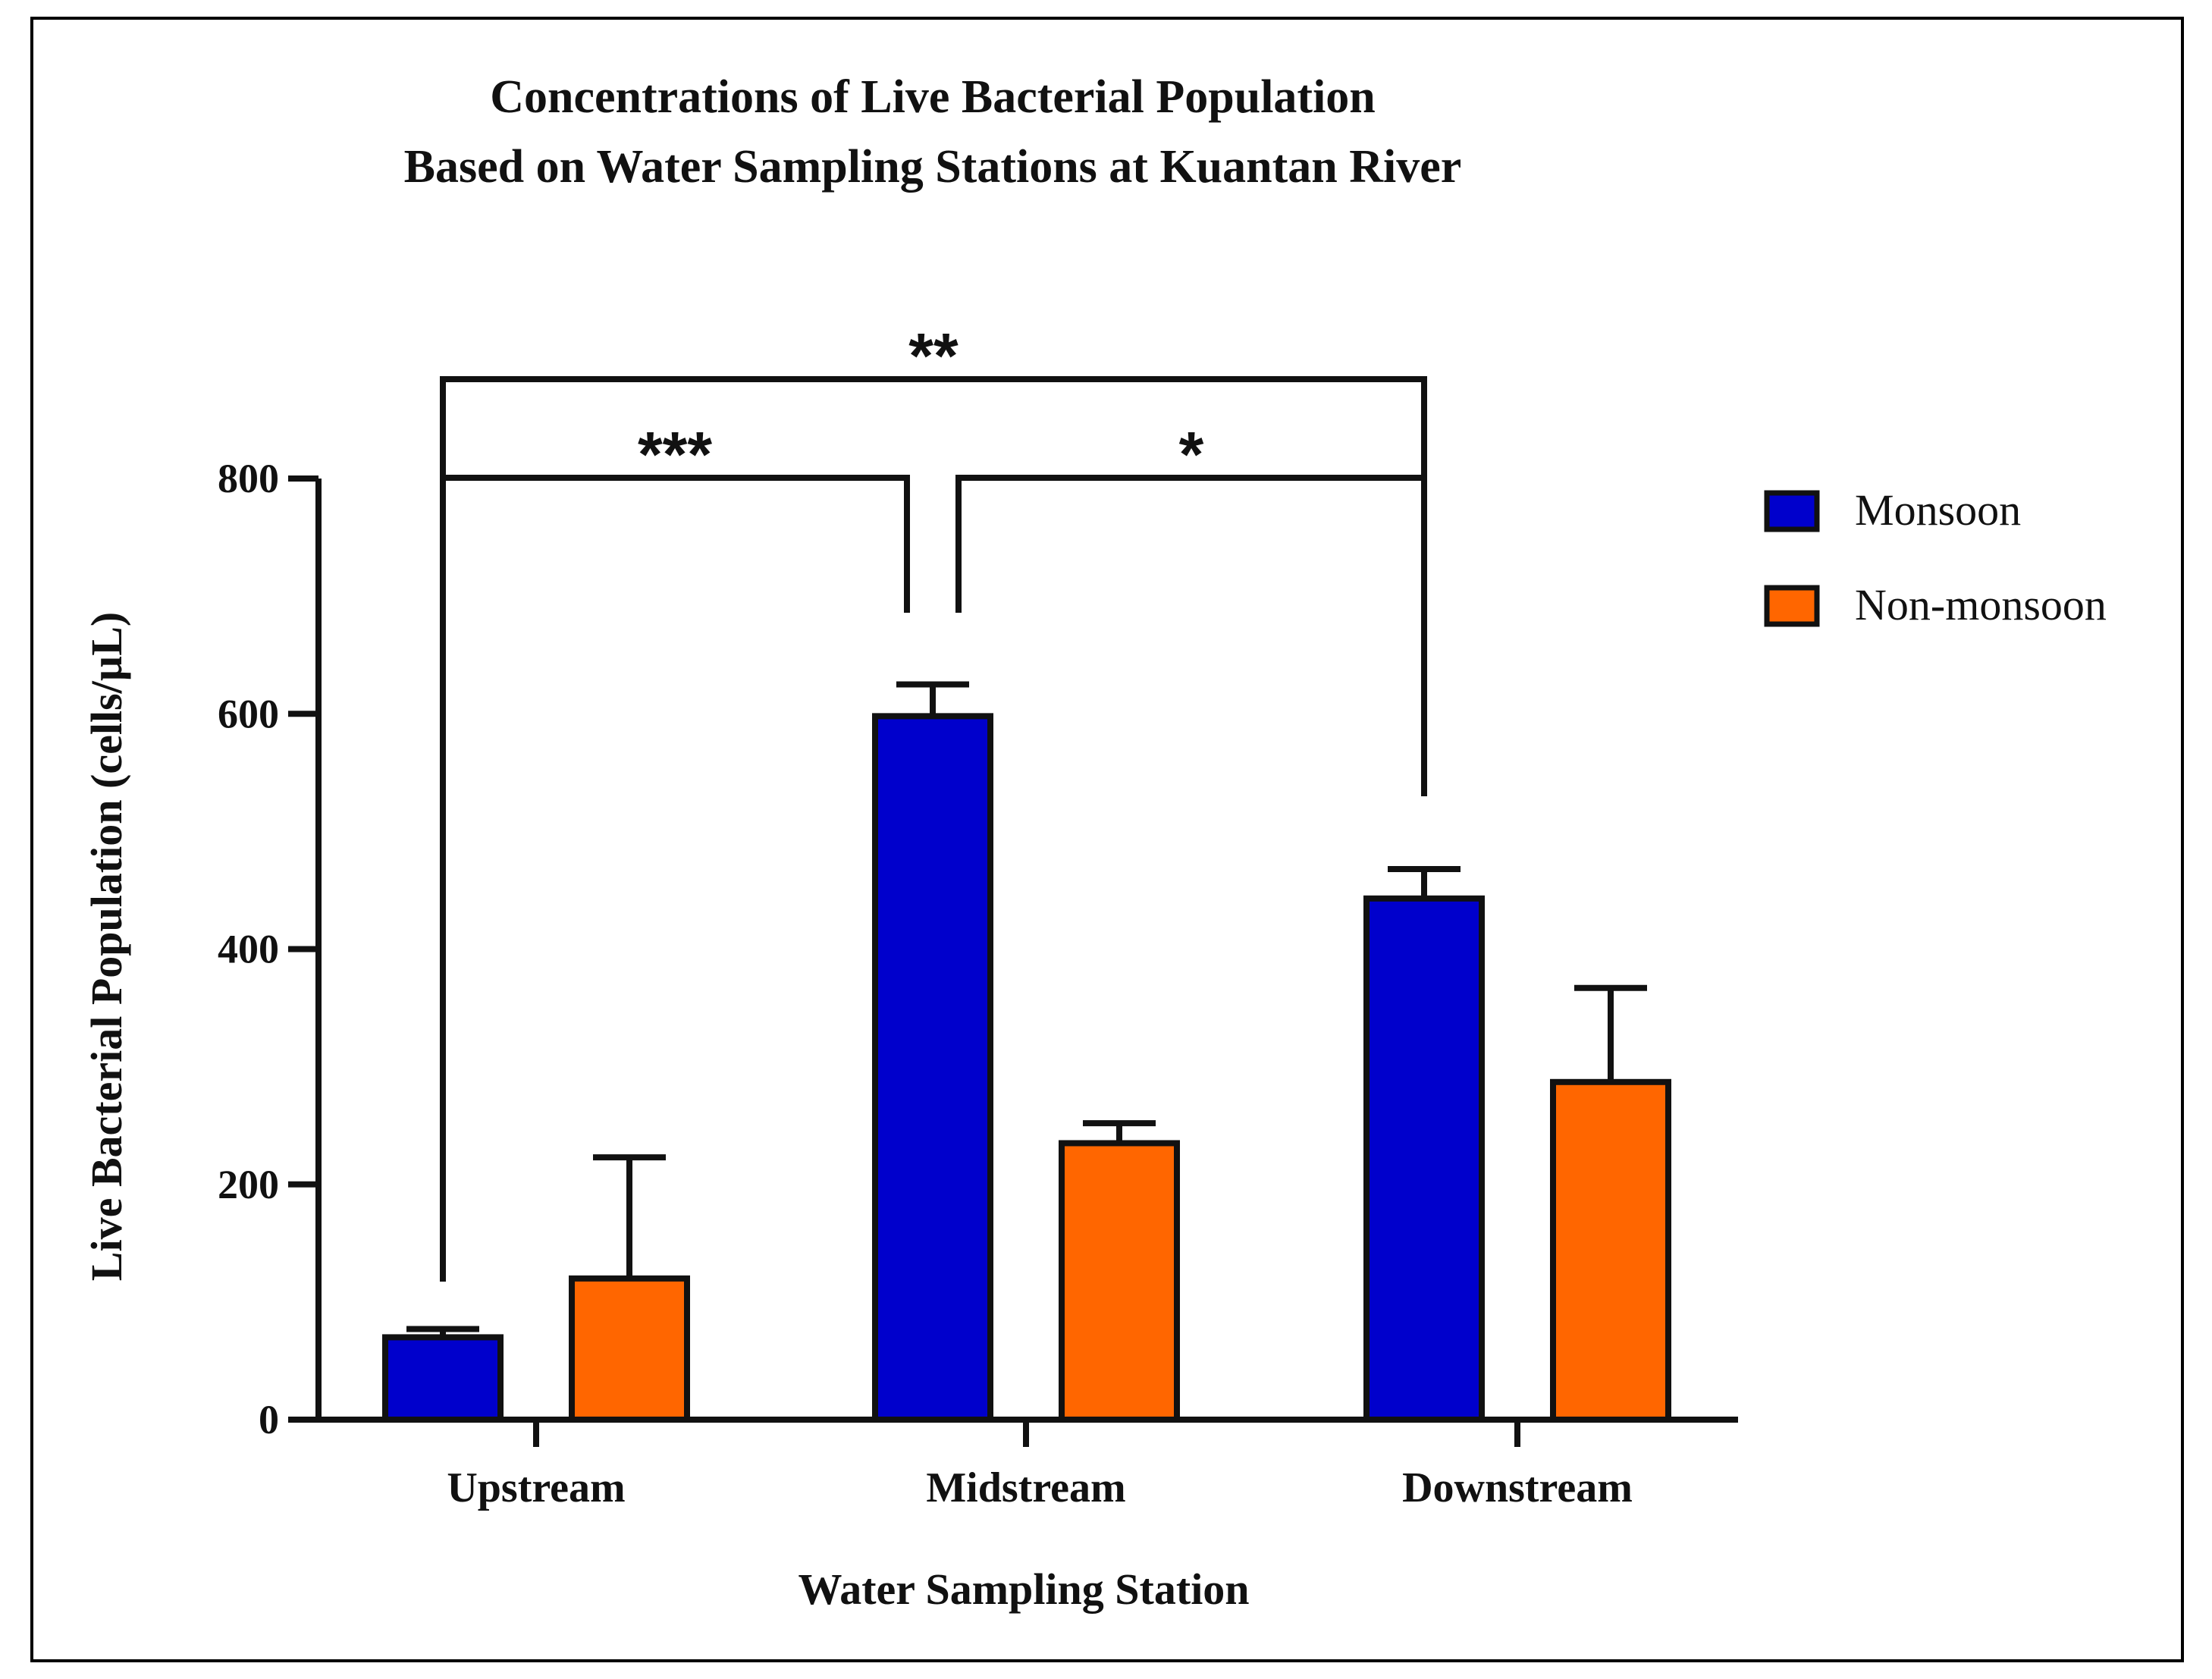 The image size is (2212, 1679). I want to click on y-tick-label-2: 400, so click(249, 949).